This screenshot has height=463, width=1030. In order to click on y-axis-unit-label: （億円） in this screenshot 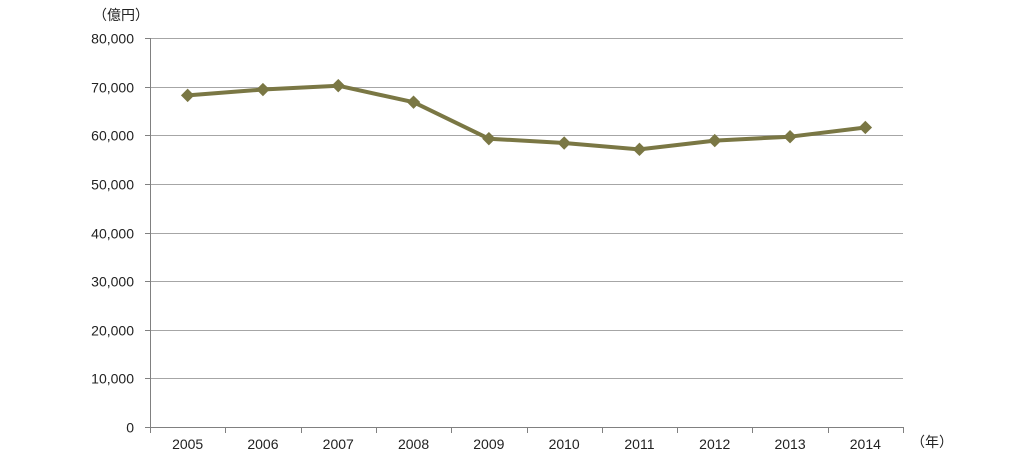, I will do `click(121, 16)`.